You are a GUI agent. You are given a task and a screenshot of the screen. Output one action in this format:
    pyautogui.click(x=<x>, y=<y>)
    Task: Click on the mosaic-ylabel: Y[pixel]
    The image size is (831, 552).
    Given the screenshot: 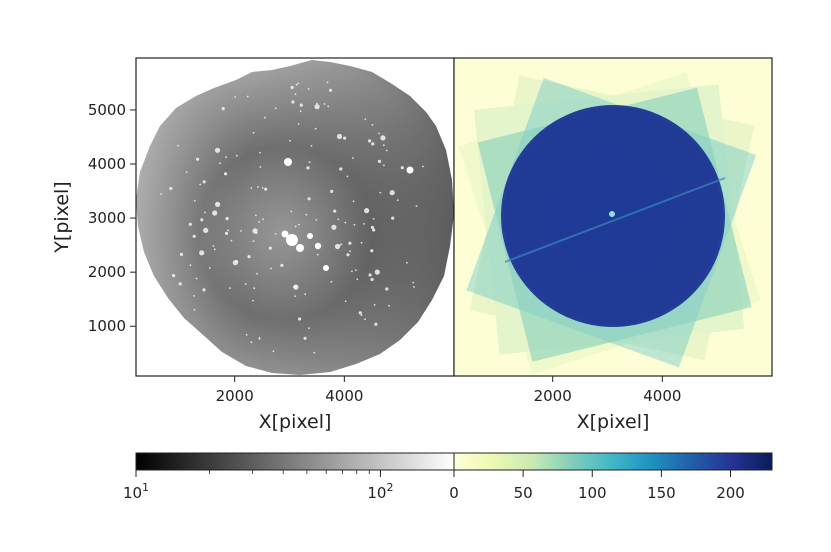 What is the action you would take?
    pyautogui.click(x=62, y=217)
    